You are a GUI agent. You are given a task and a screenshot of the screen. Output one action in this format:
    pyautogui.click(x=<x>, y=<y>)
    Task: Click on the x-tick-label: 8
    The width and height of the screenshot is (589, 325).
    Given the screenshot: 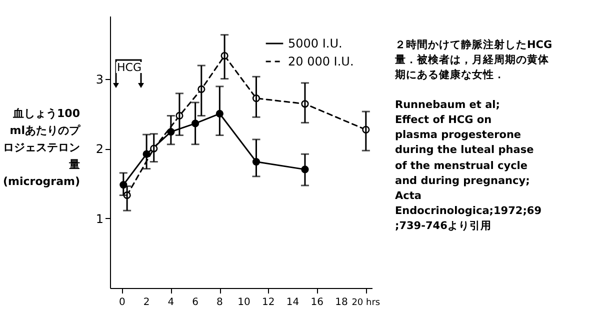 What is the action you would take?
    pyautogui.click(x=219, y=302)
    